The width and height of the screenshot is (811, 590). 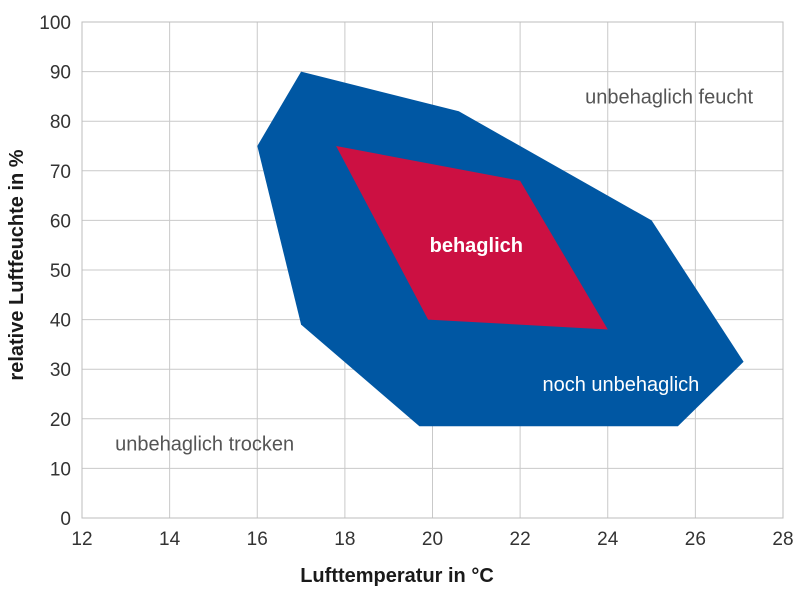 I want to click on y-tick-label: 20, so click(x=60, y=420).